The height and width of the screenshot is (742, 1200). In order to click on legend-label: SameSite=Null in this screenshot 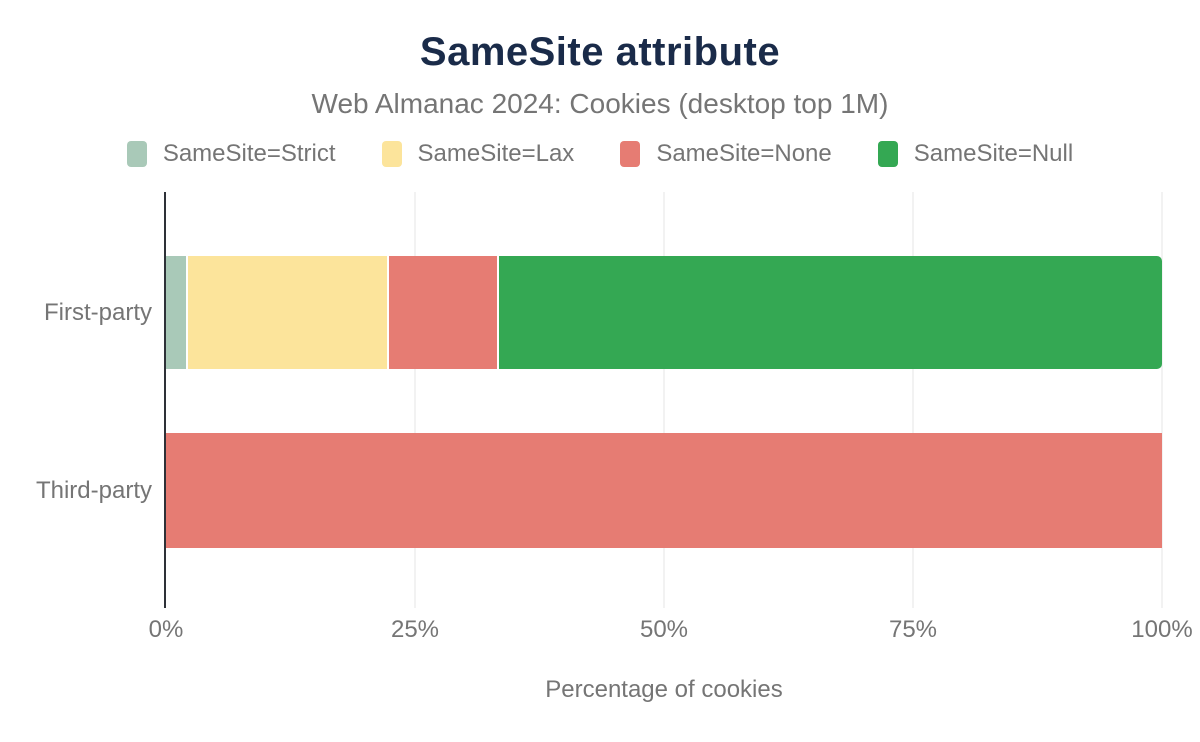, I will do `click(993, 153)`.